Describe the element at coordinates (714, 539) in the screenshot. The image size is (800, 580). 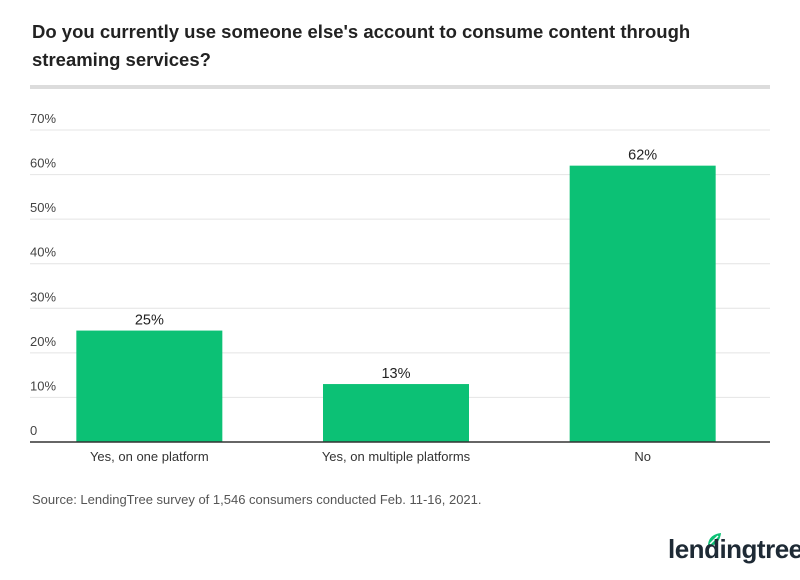
I see `leaf-logo-icon` at that location.